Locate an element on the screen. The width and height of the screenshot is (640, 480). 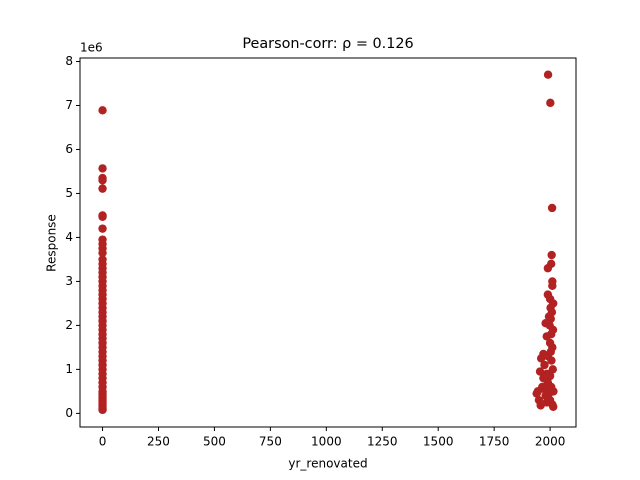
y-tick-label: 5 is located at coordinates (69, 193).